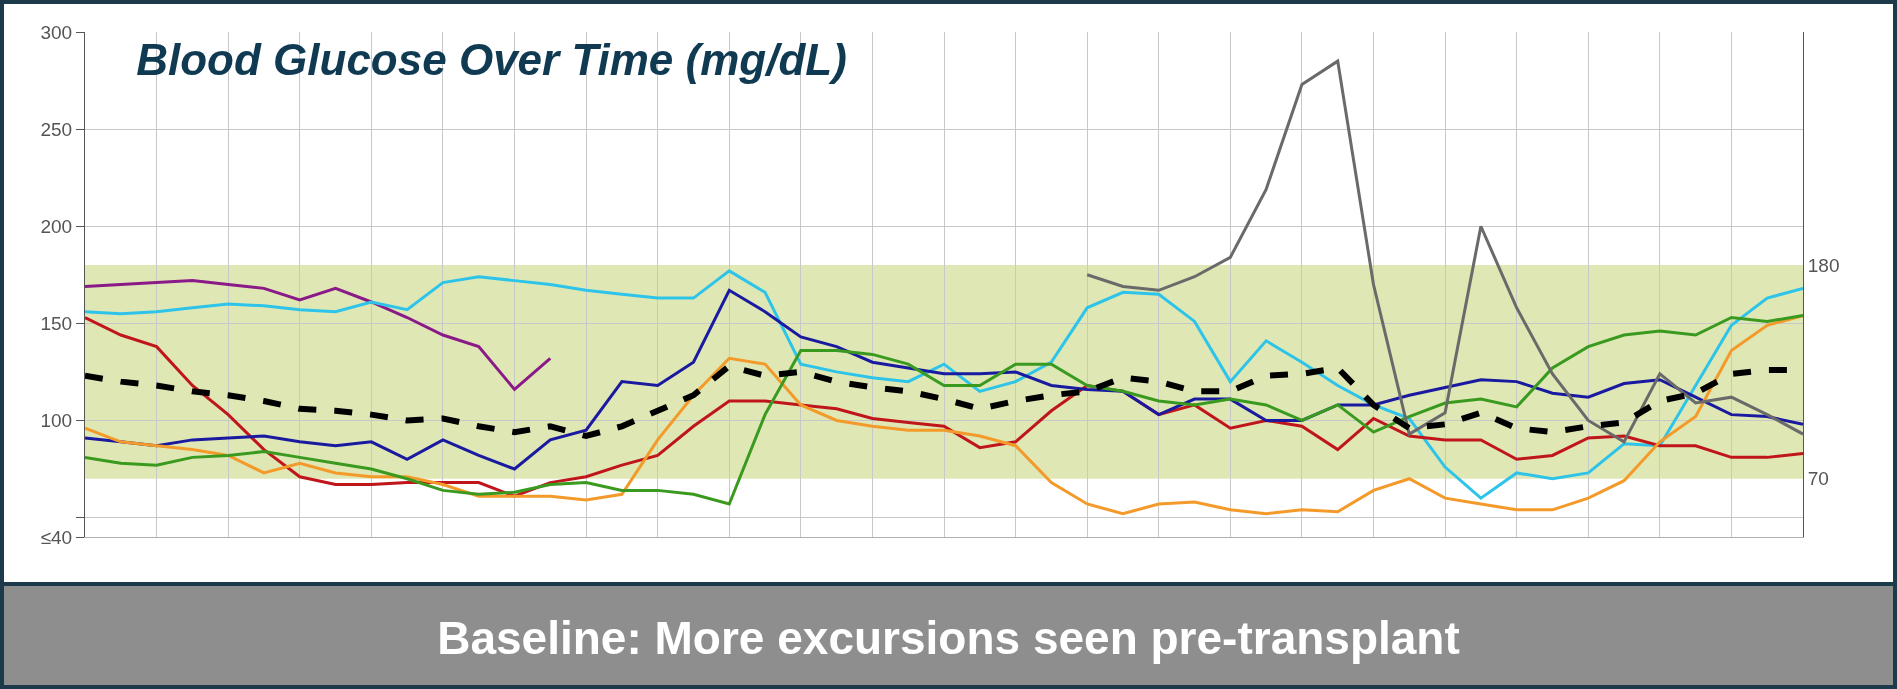 The height and width of the screenshot is (689, 1897). I want to click on y-tick-label: 100, so click(56, 421).